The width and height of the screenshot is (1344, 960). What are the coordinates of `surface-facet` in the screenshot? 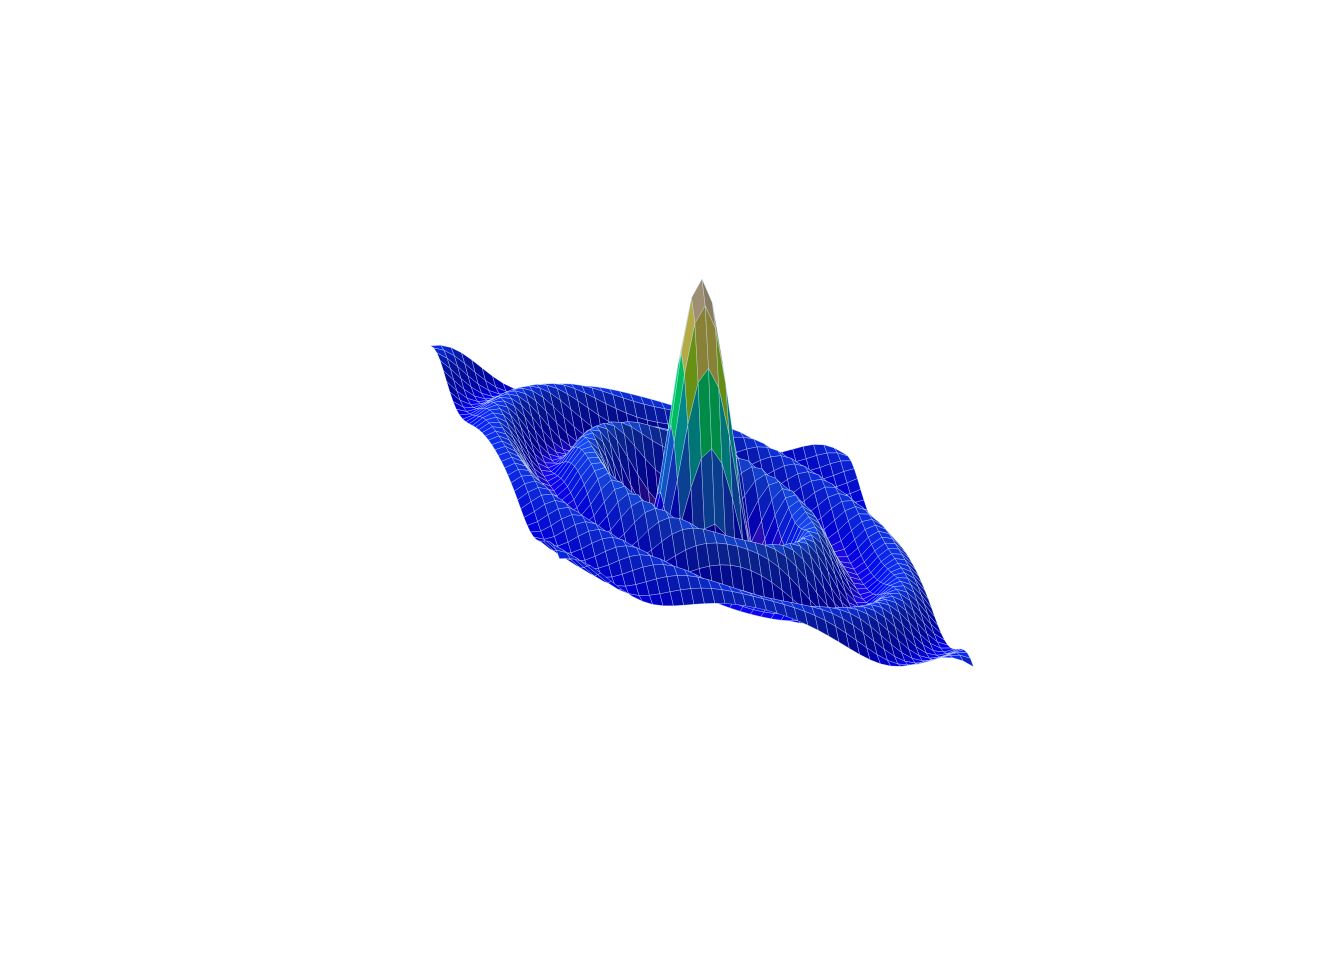 It's located at (966, 661).